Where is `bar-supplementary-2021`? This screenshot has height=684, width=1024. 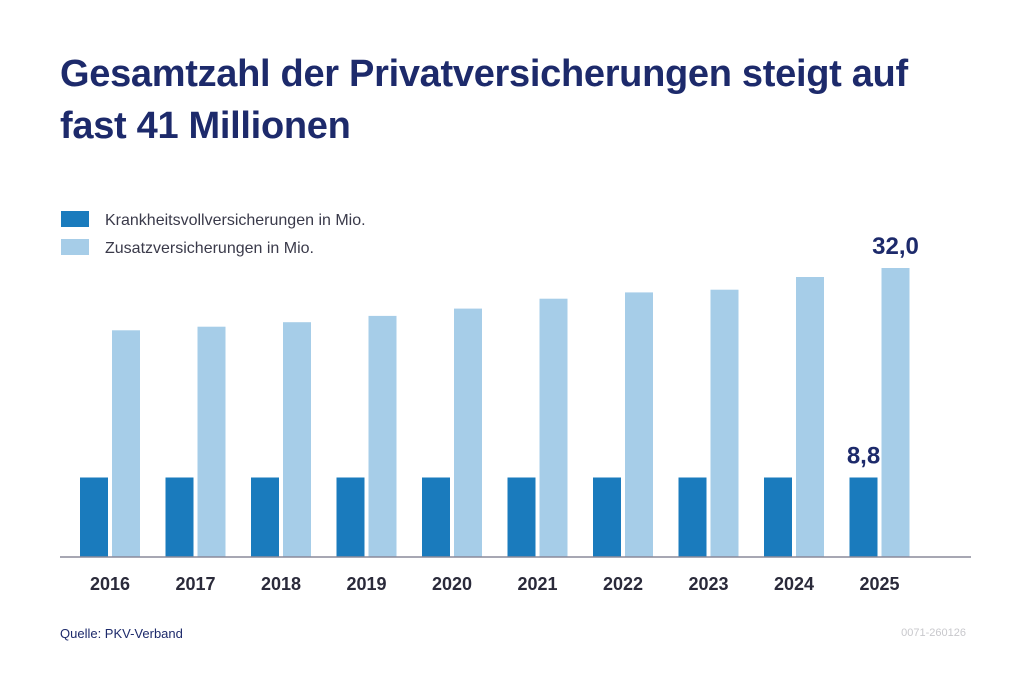
bar-supplementary-2021 is located at coordinates (553, 427).